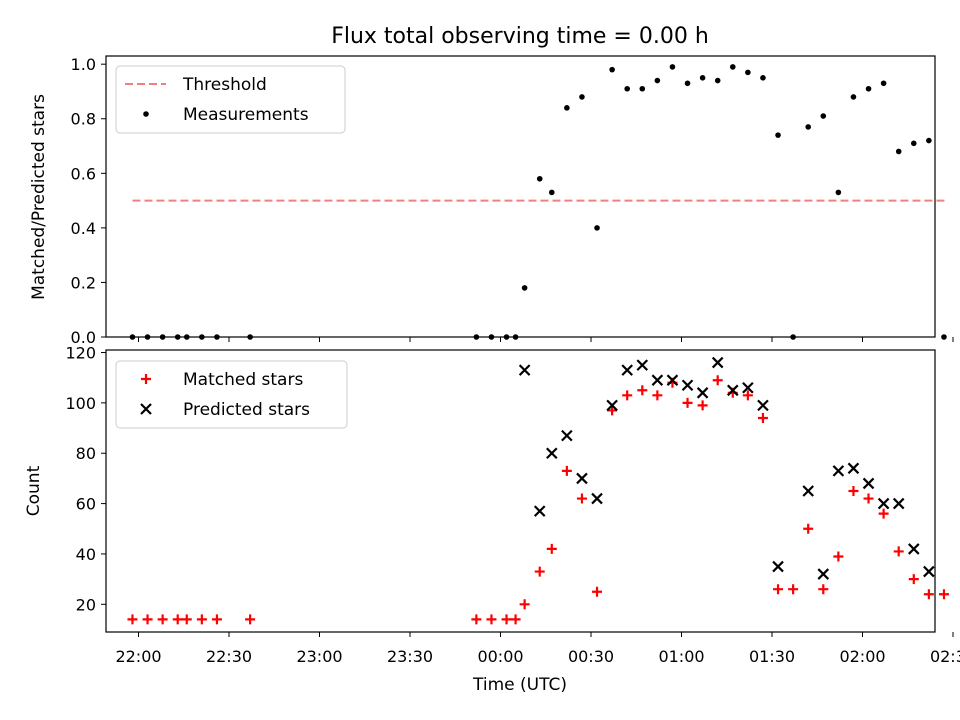 The height and width of the screenshot is (720, 960). Describe the element at coordinates (146, 114) in the screenshot. I see `legend-measurements-swatch` at that location.